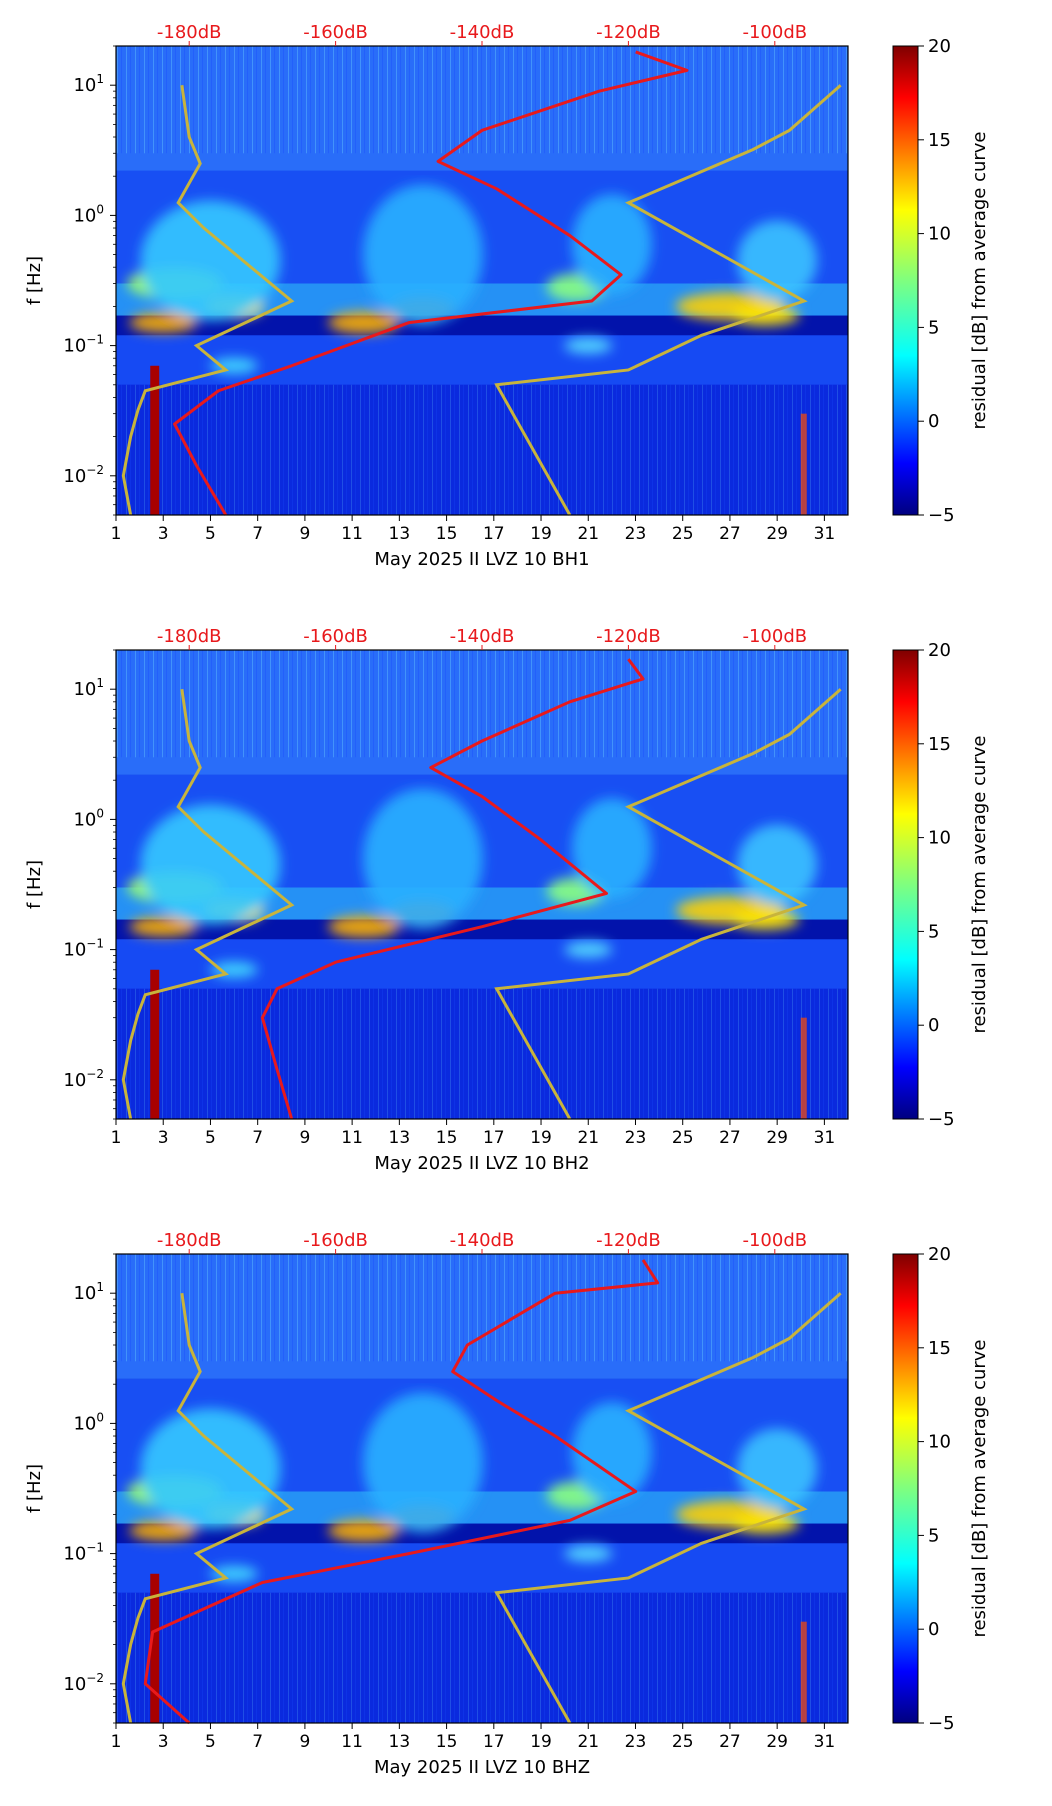  What do you see at coordinates (979, 280) in the screenshot?
I see `colorbar-label: residual [dB] from average curve` at bounding box center [979, 280].